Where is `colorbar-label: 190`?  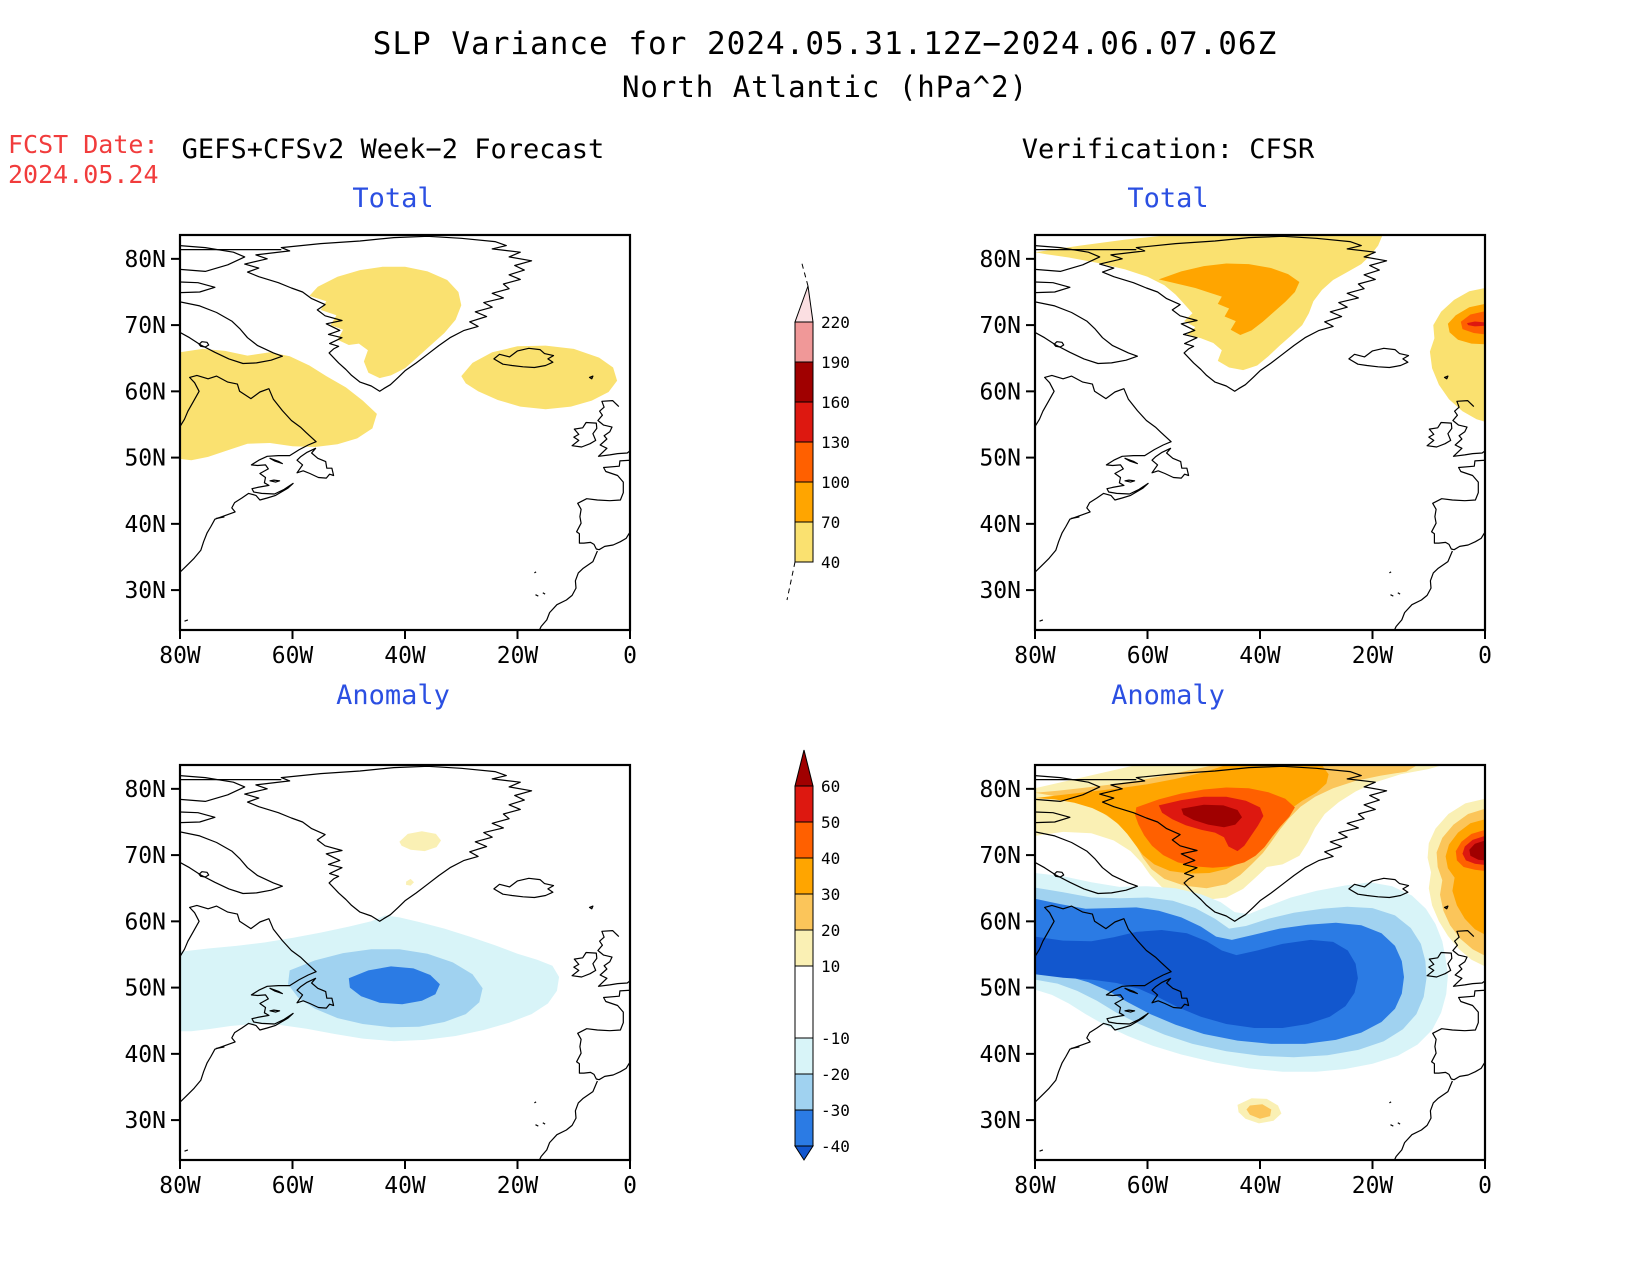 colorbar-label: 190 is located at coordinates (835, 362).